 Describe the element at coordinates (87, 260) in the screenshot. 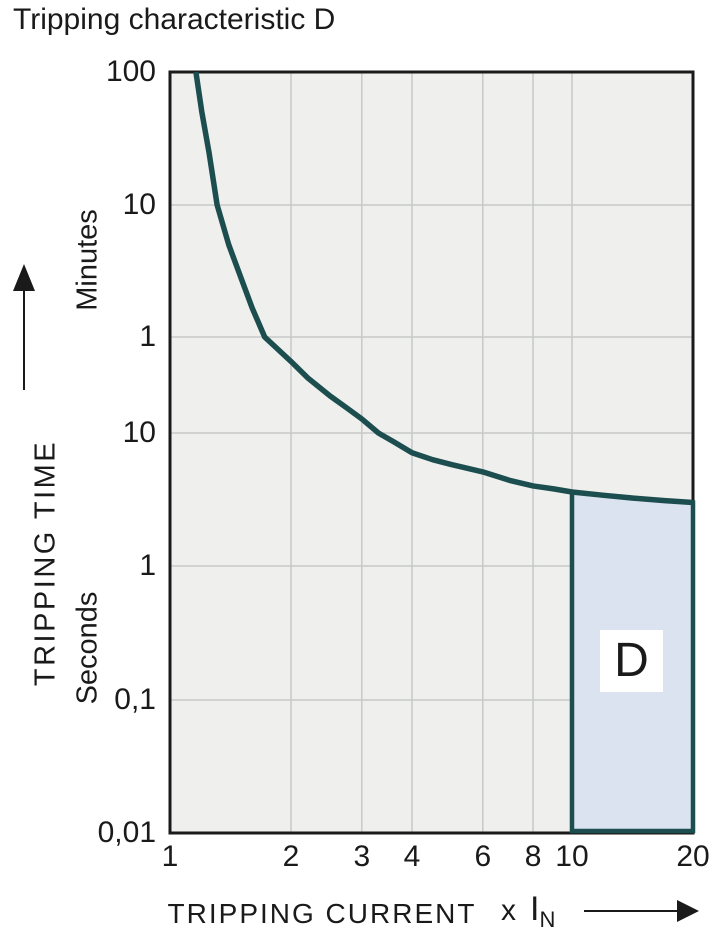

I see `y-unit-minutes-label: Minutes` at that location.